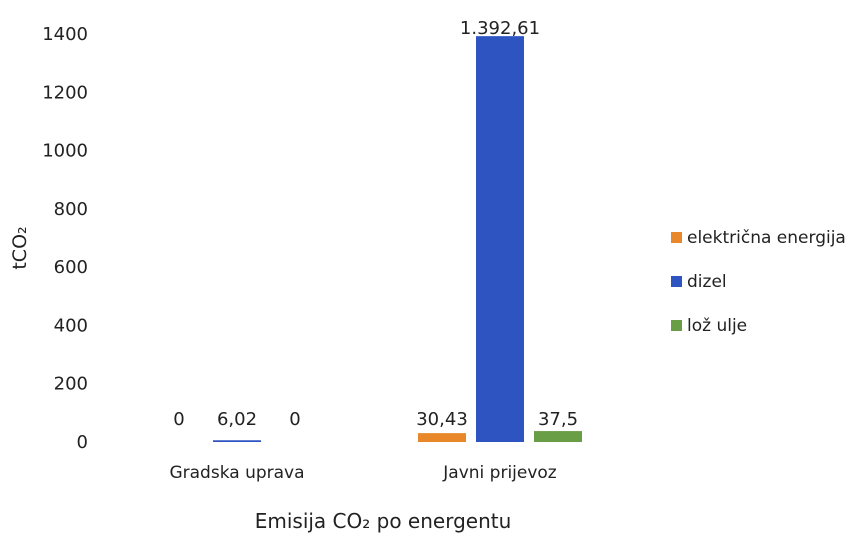 The image size is (866, 540). I want to click on category-label: Javni prijevoz, so click(499, 473).